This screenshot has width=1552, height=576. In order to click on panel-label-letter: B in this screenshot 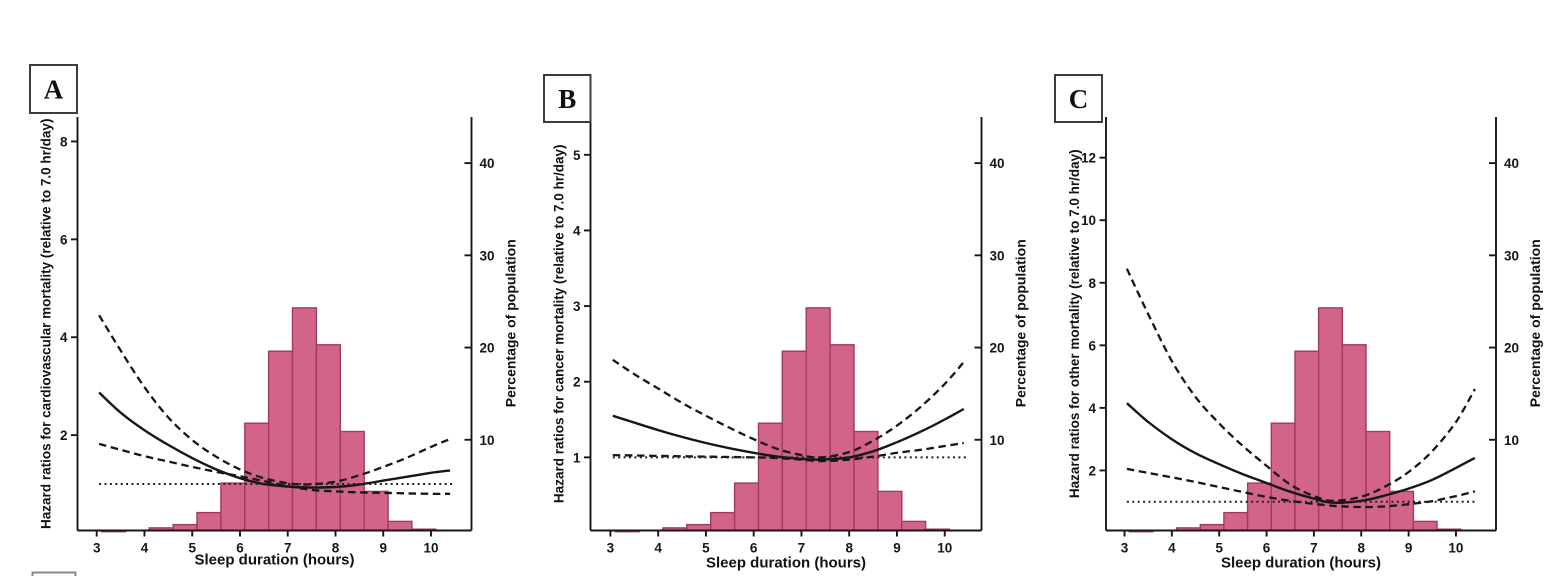, I will do `click(567, 99)`.